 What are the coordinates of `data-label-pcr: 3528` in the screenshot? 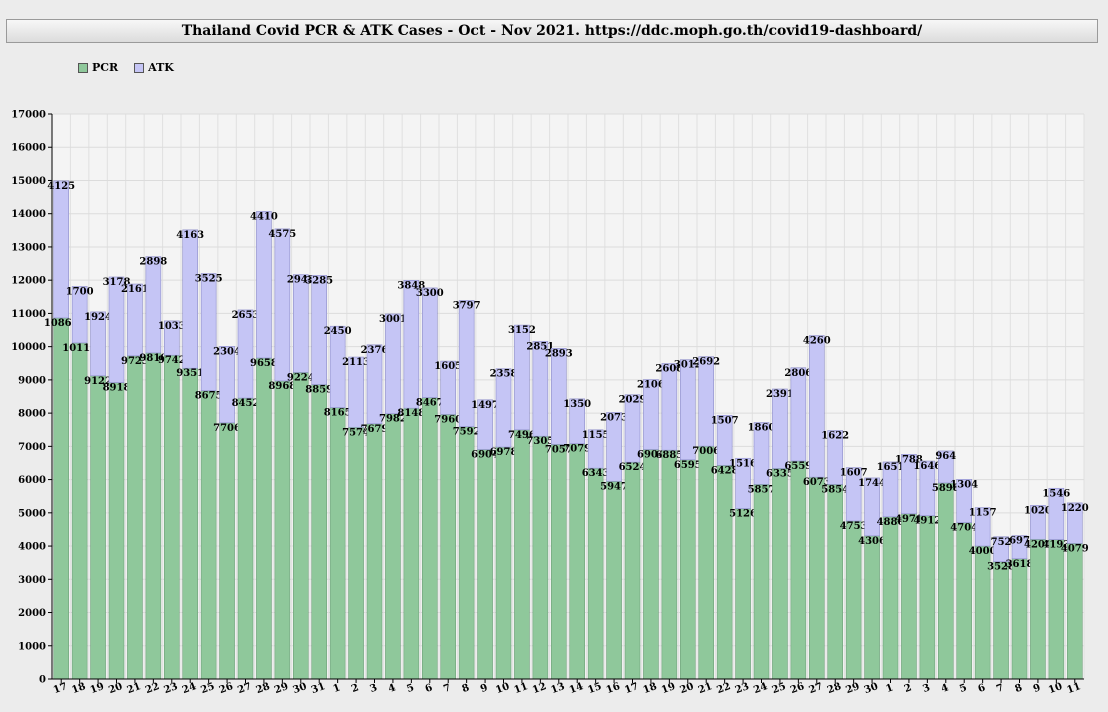 It's located at (1001, 567).